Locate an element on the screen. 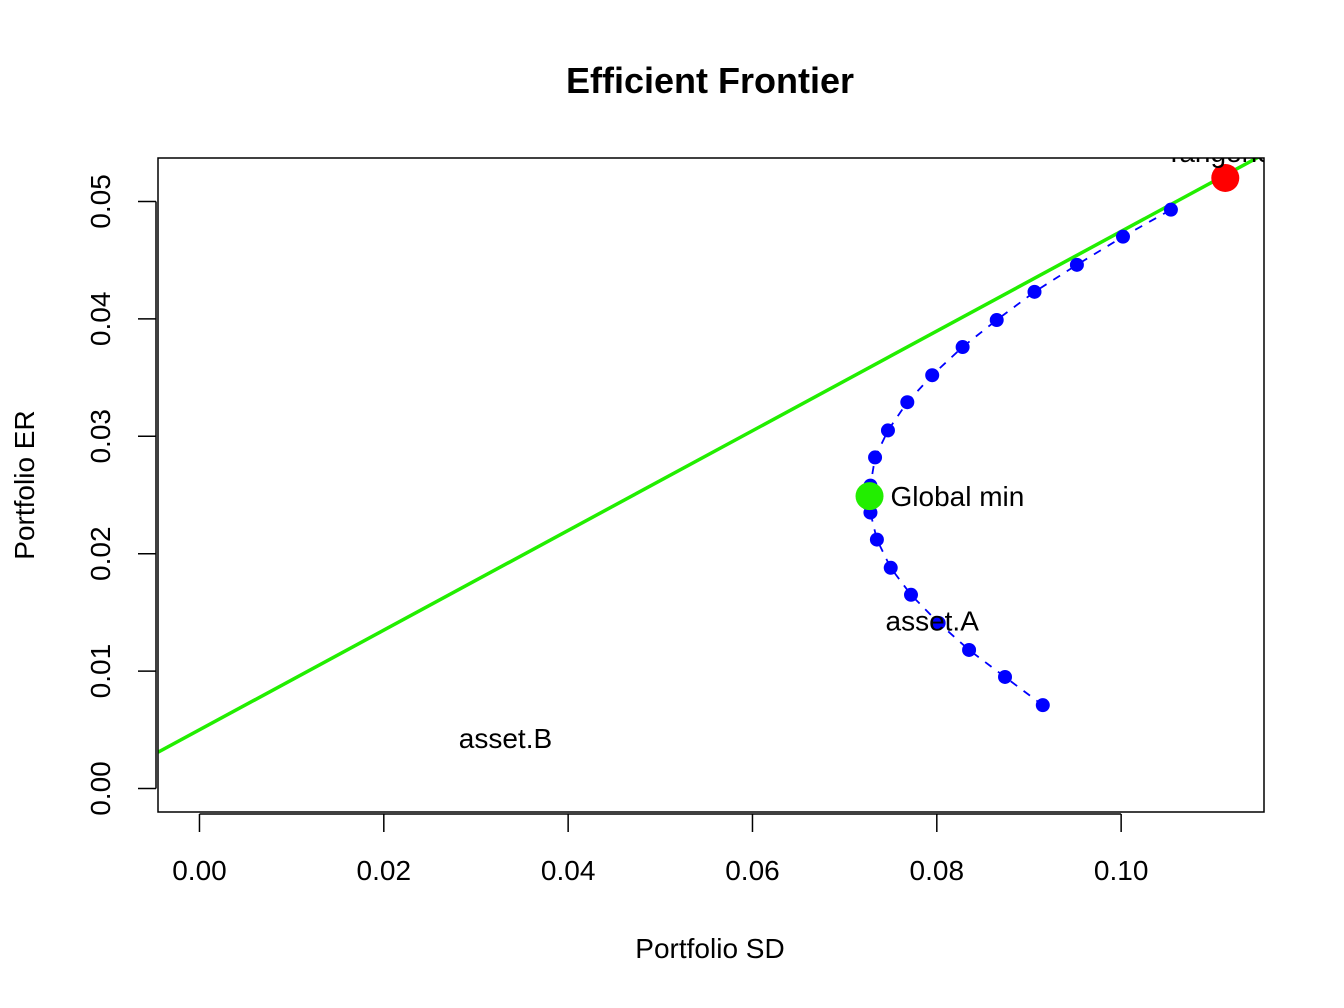  x-tick-label: 0.04 is located at coordinates (568, 870).